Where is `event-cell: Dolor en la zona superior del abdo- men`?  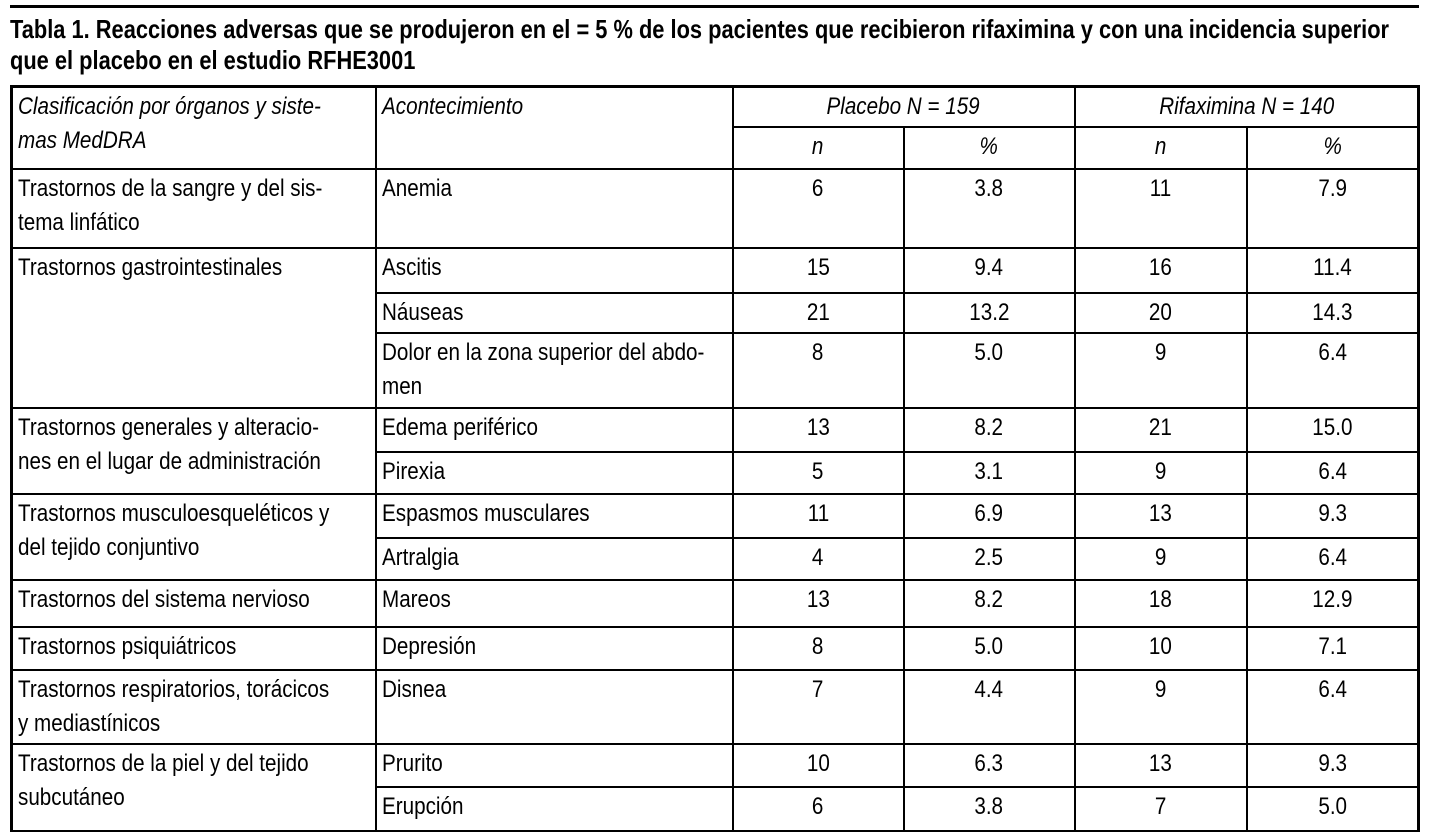
event-cell: Dolor en la zona superior del abdo- men is located at coordinates (554, 370).